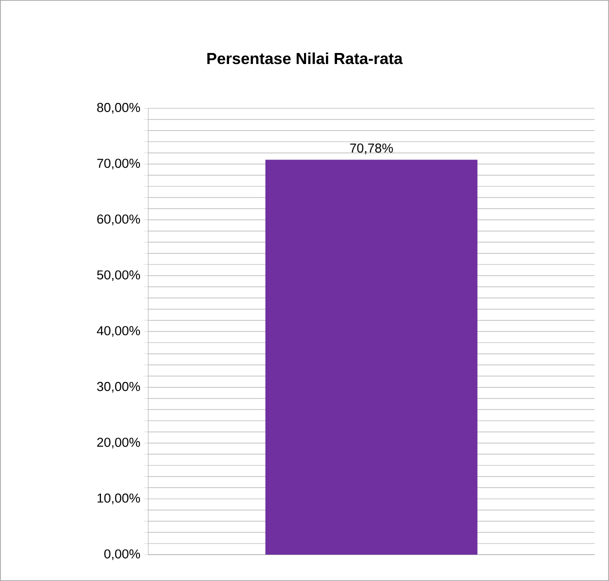  I want to click on y-tick-label: 70,00%, so click(118, 164).